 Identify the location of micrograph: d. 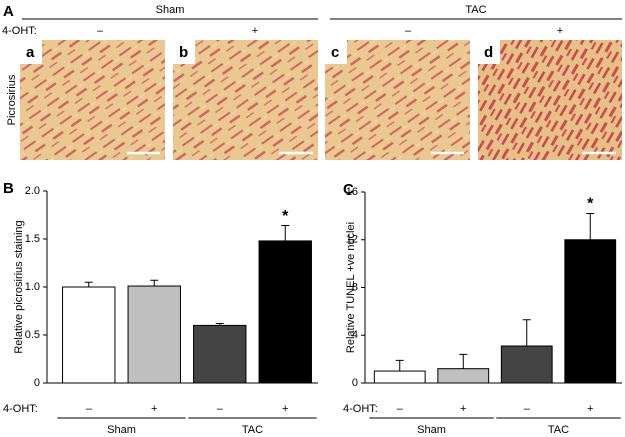
(550, 100).